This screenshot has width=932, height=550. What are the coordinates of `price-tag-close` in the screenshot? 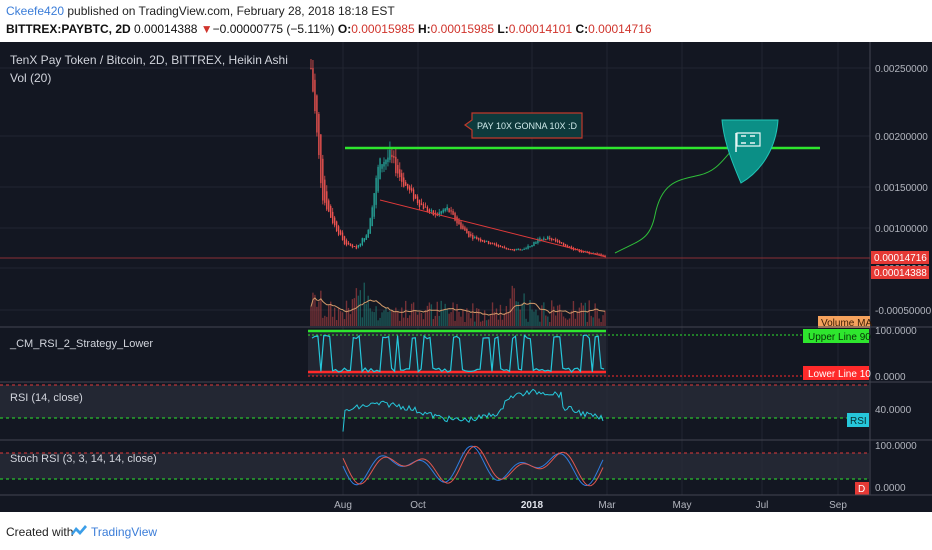 It's located at (900, 257).